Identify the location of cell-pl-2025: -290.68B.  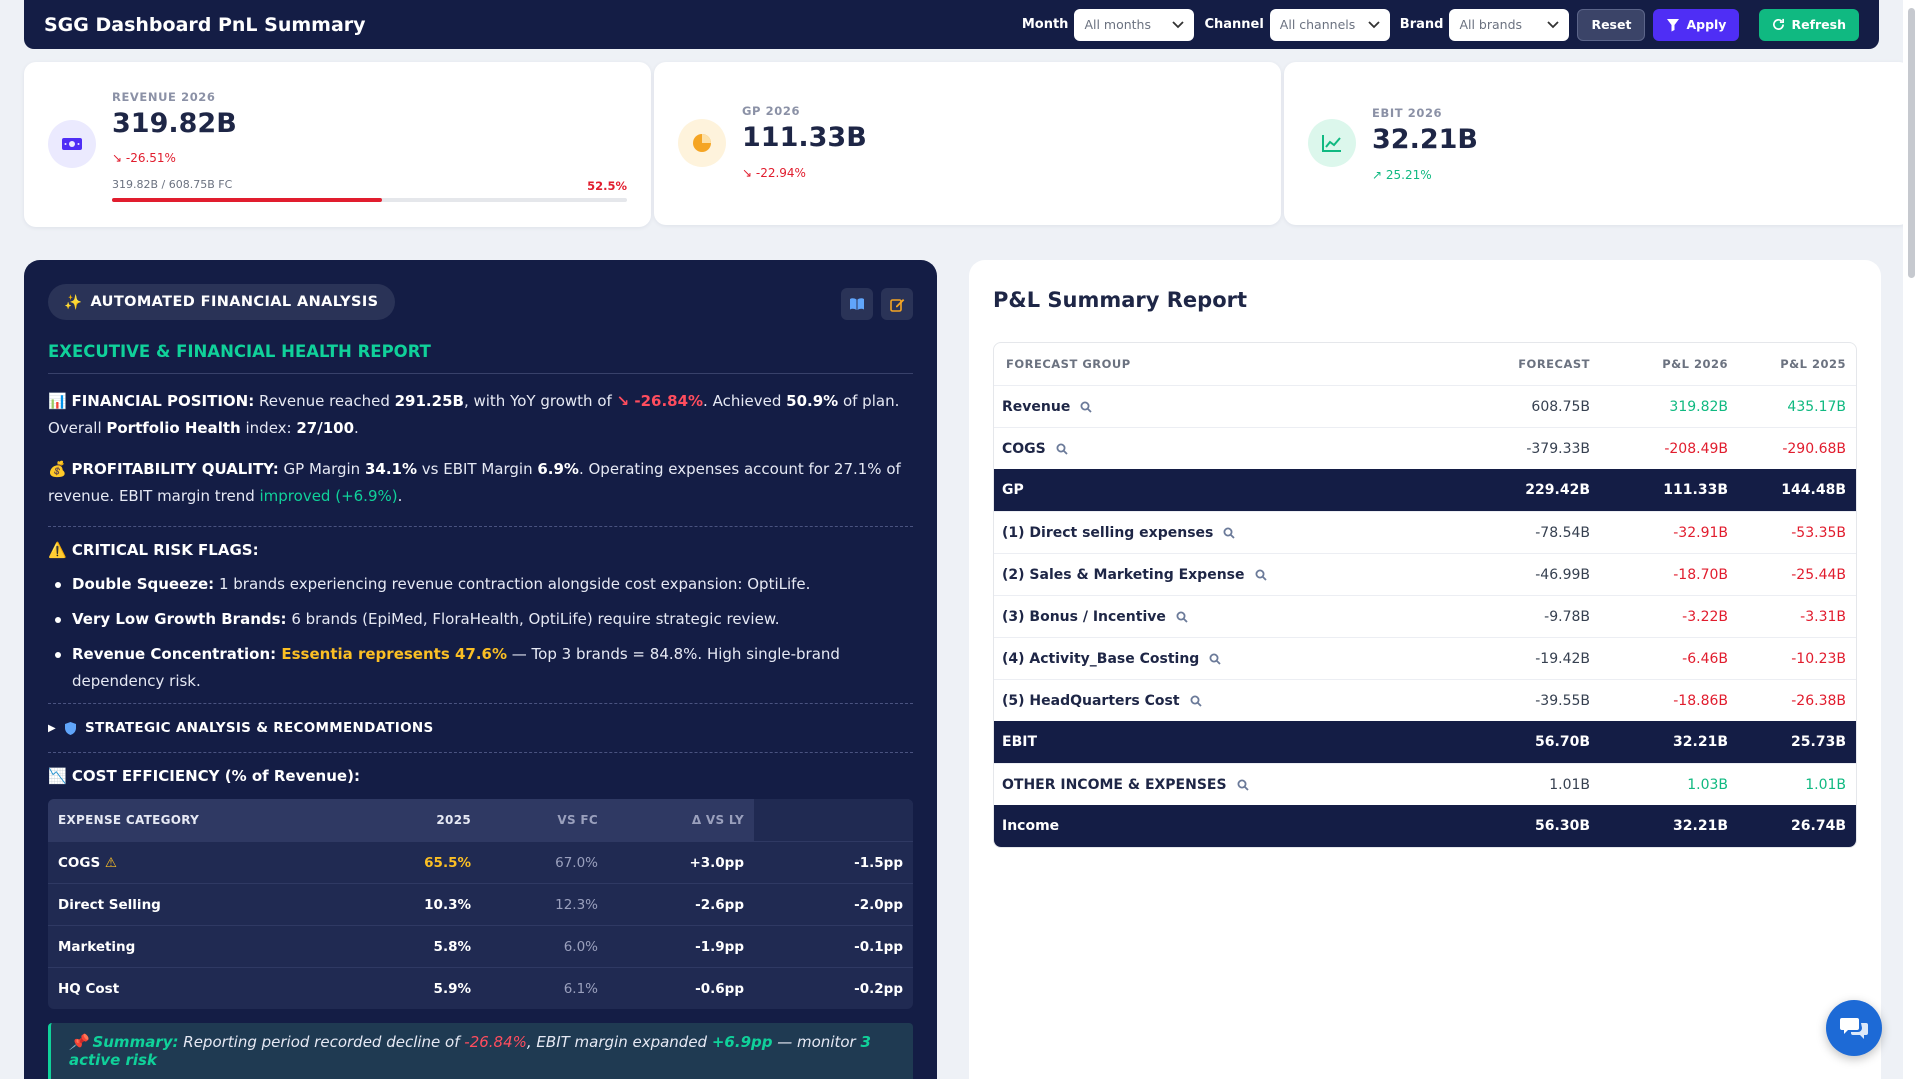
(1814, 448).